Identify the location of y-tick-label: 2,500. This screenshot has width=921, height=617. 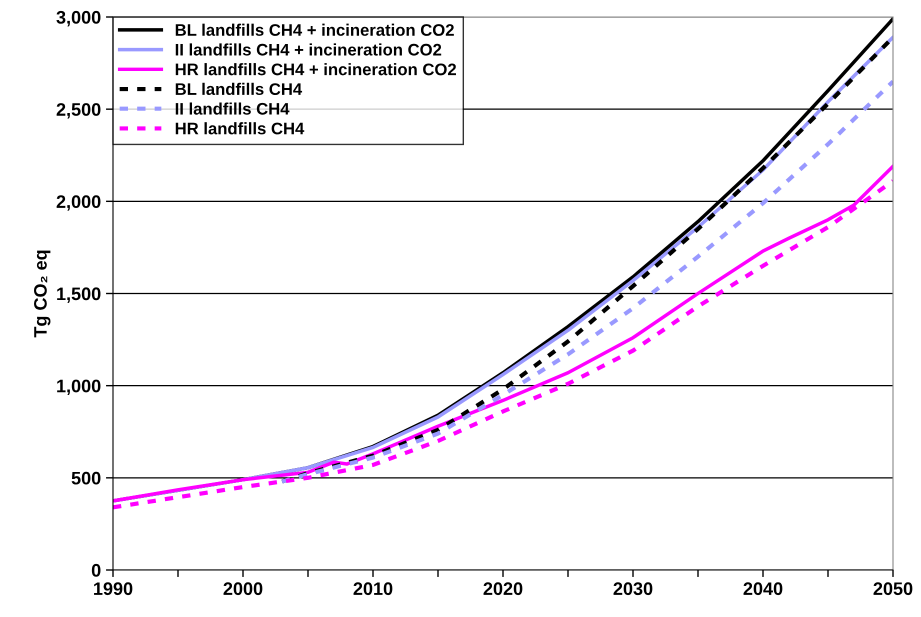
(78, 111).